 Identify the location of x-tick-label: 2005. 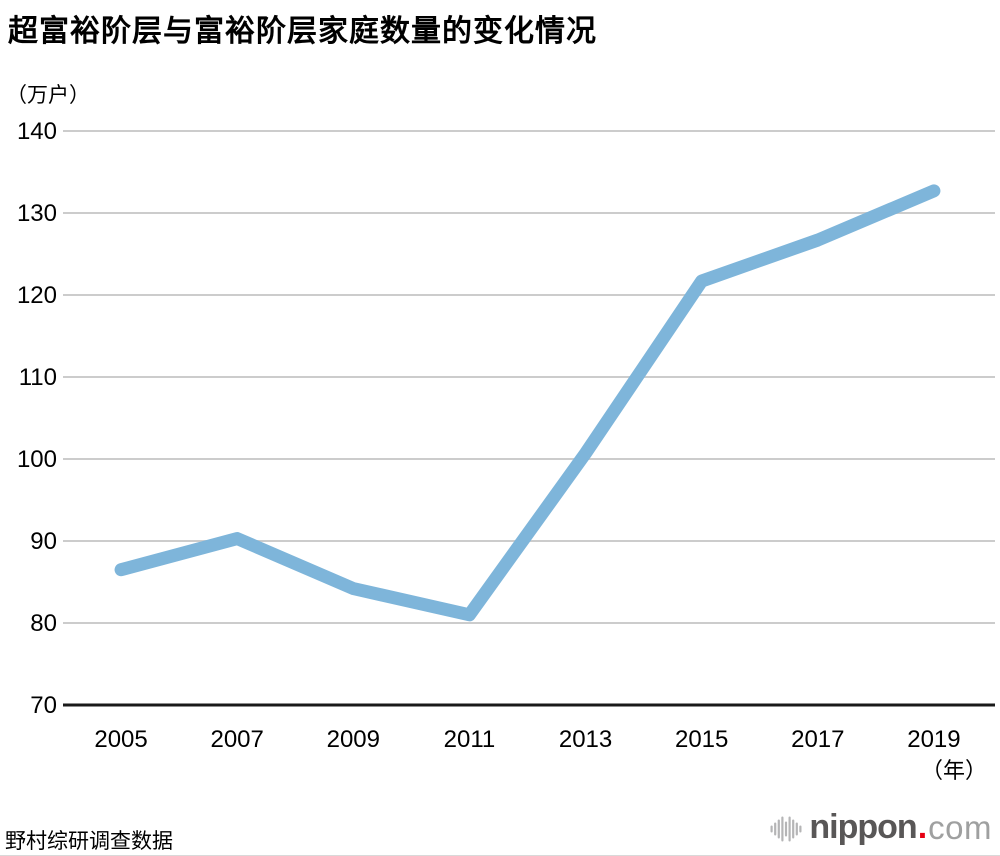
(120, 739).